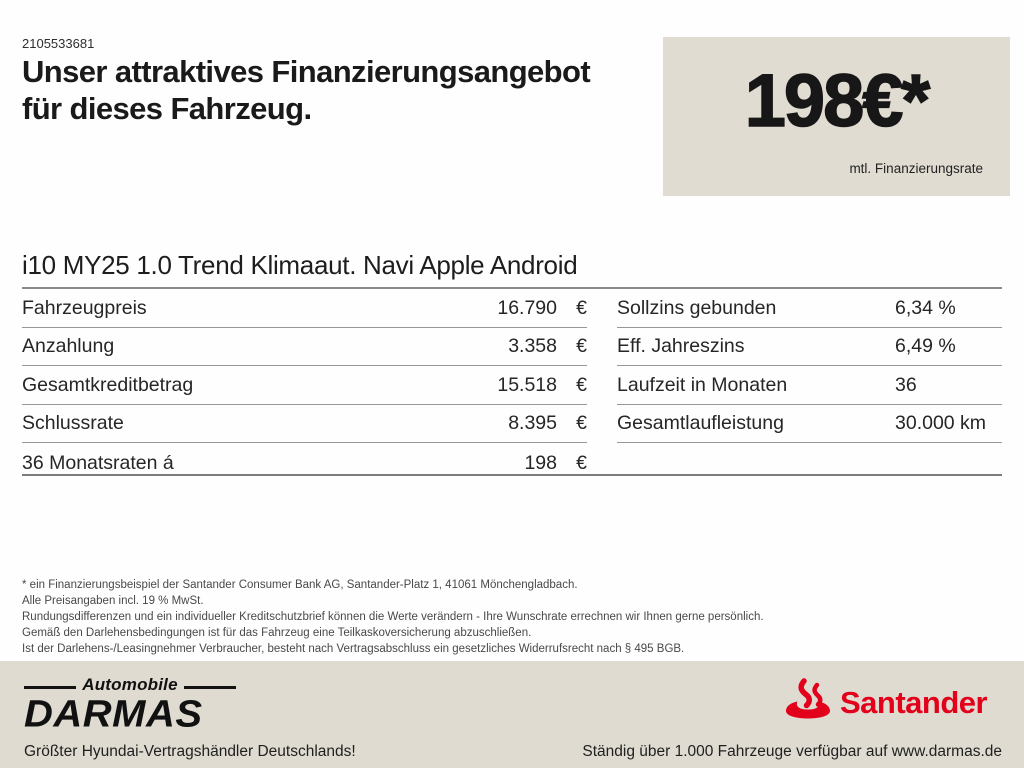  Describe the element at coordinates (98, 462) in the screenshot. I see `row-label: 36 Monatsraten á` at that location.